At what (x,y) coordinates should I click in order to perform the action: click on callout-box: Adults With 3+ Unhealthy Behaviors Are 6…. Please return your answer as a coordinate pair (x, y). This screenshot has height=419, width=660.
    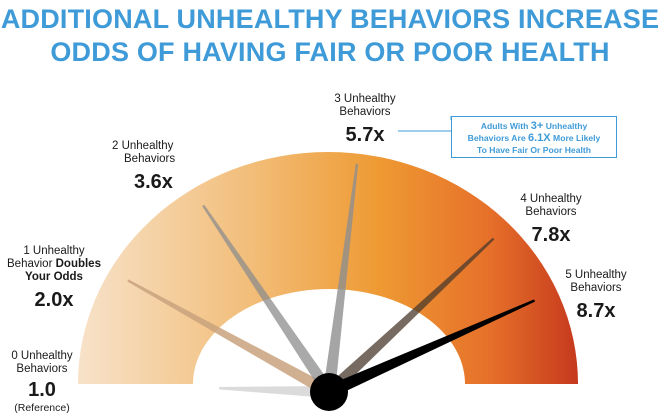
    Looking at the image, I should click on (534, 137).